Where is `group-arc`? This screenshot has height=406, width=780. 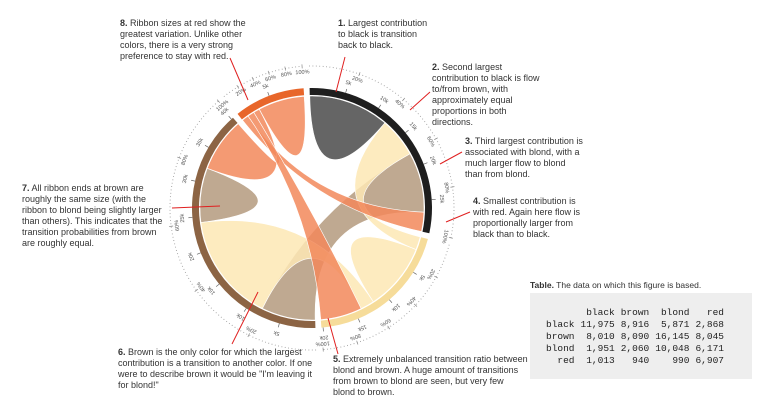
group-arc is located at coordinates (374, 282).